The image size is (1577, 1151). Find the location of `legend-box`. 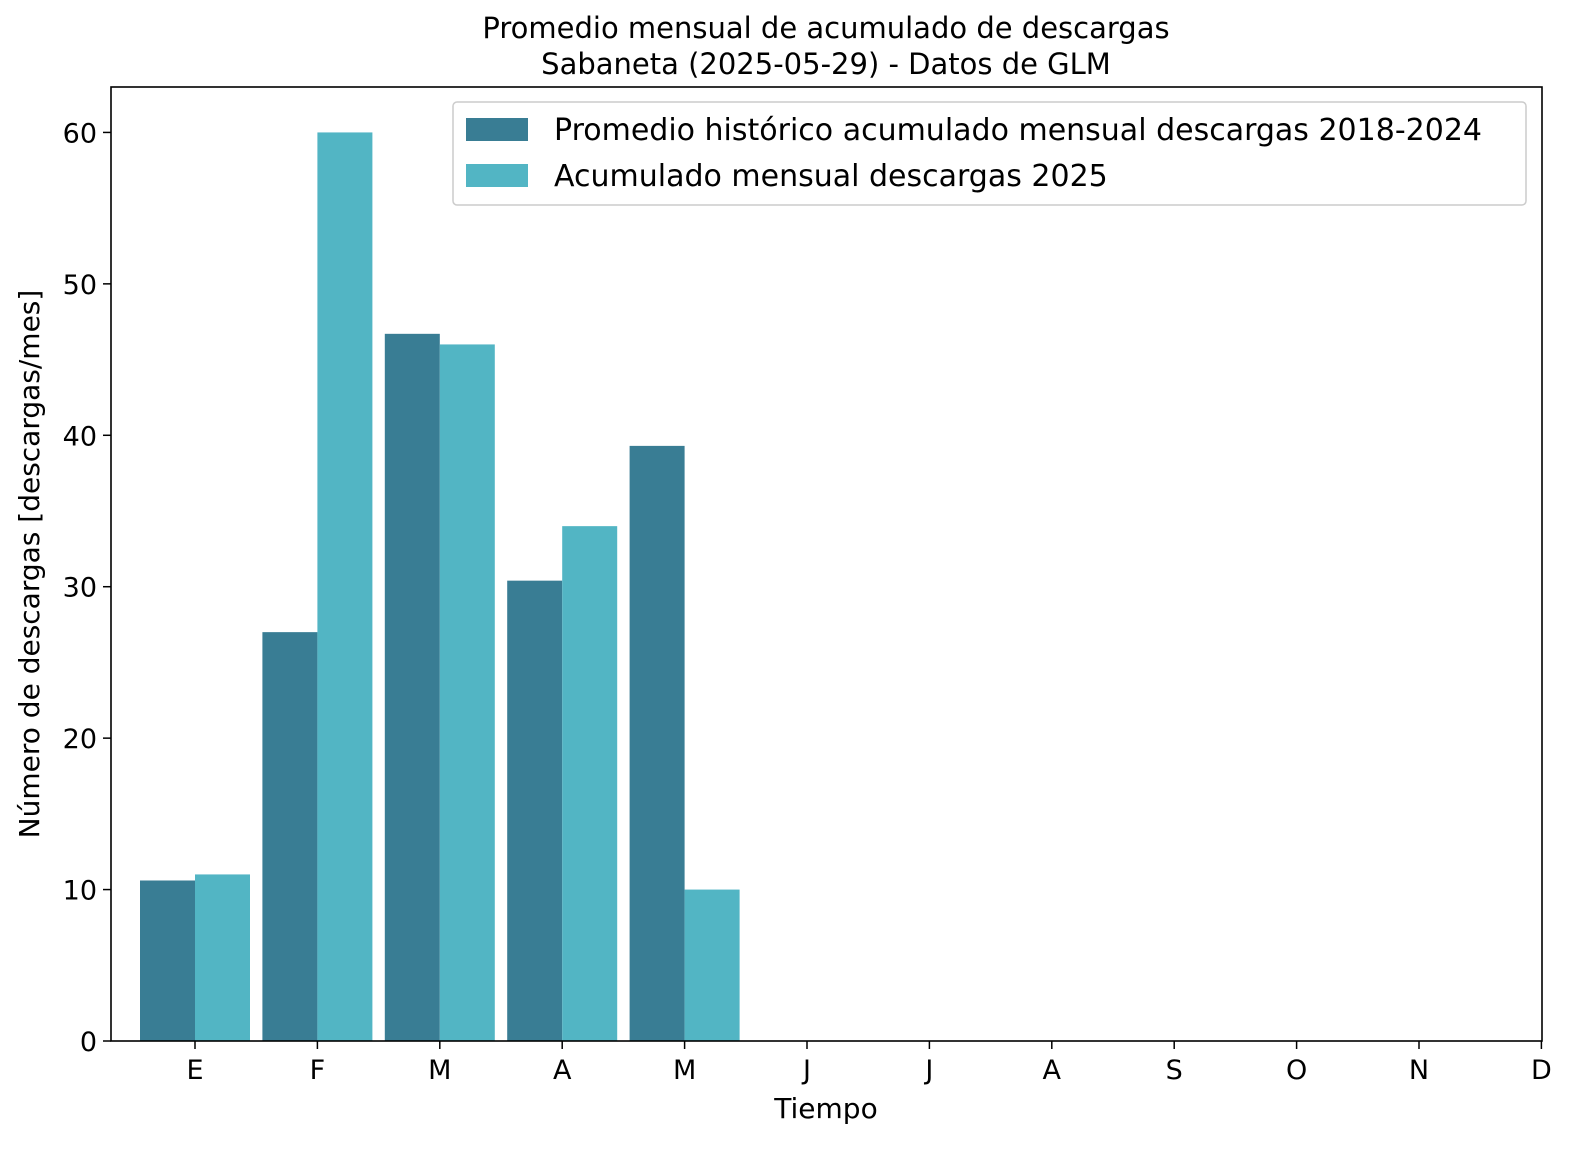

legend-box is located at coordinates (989, 153).